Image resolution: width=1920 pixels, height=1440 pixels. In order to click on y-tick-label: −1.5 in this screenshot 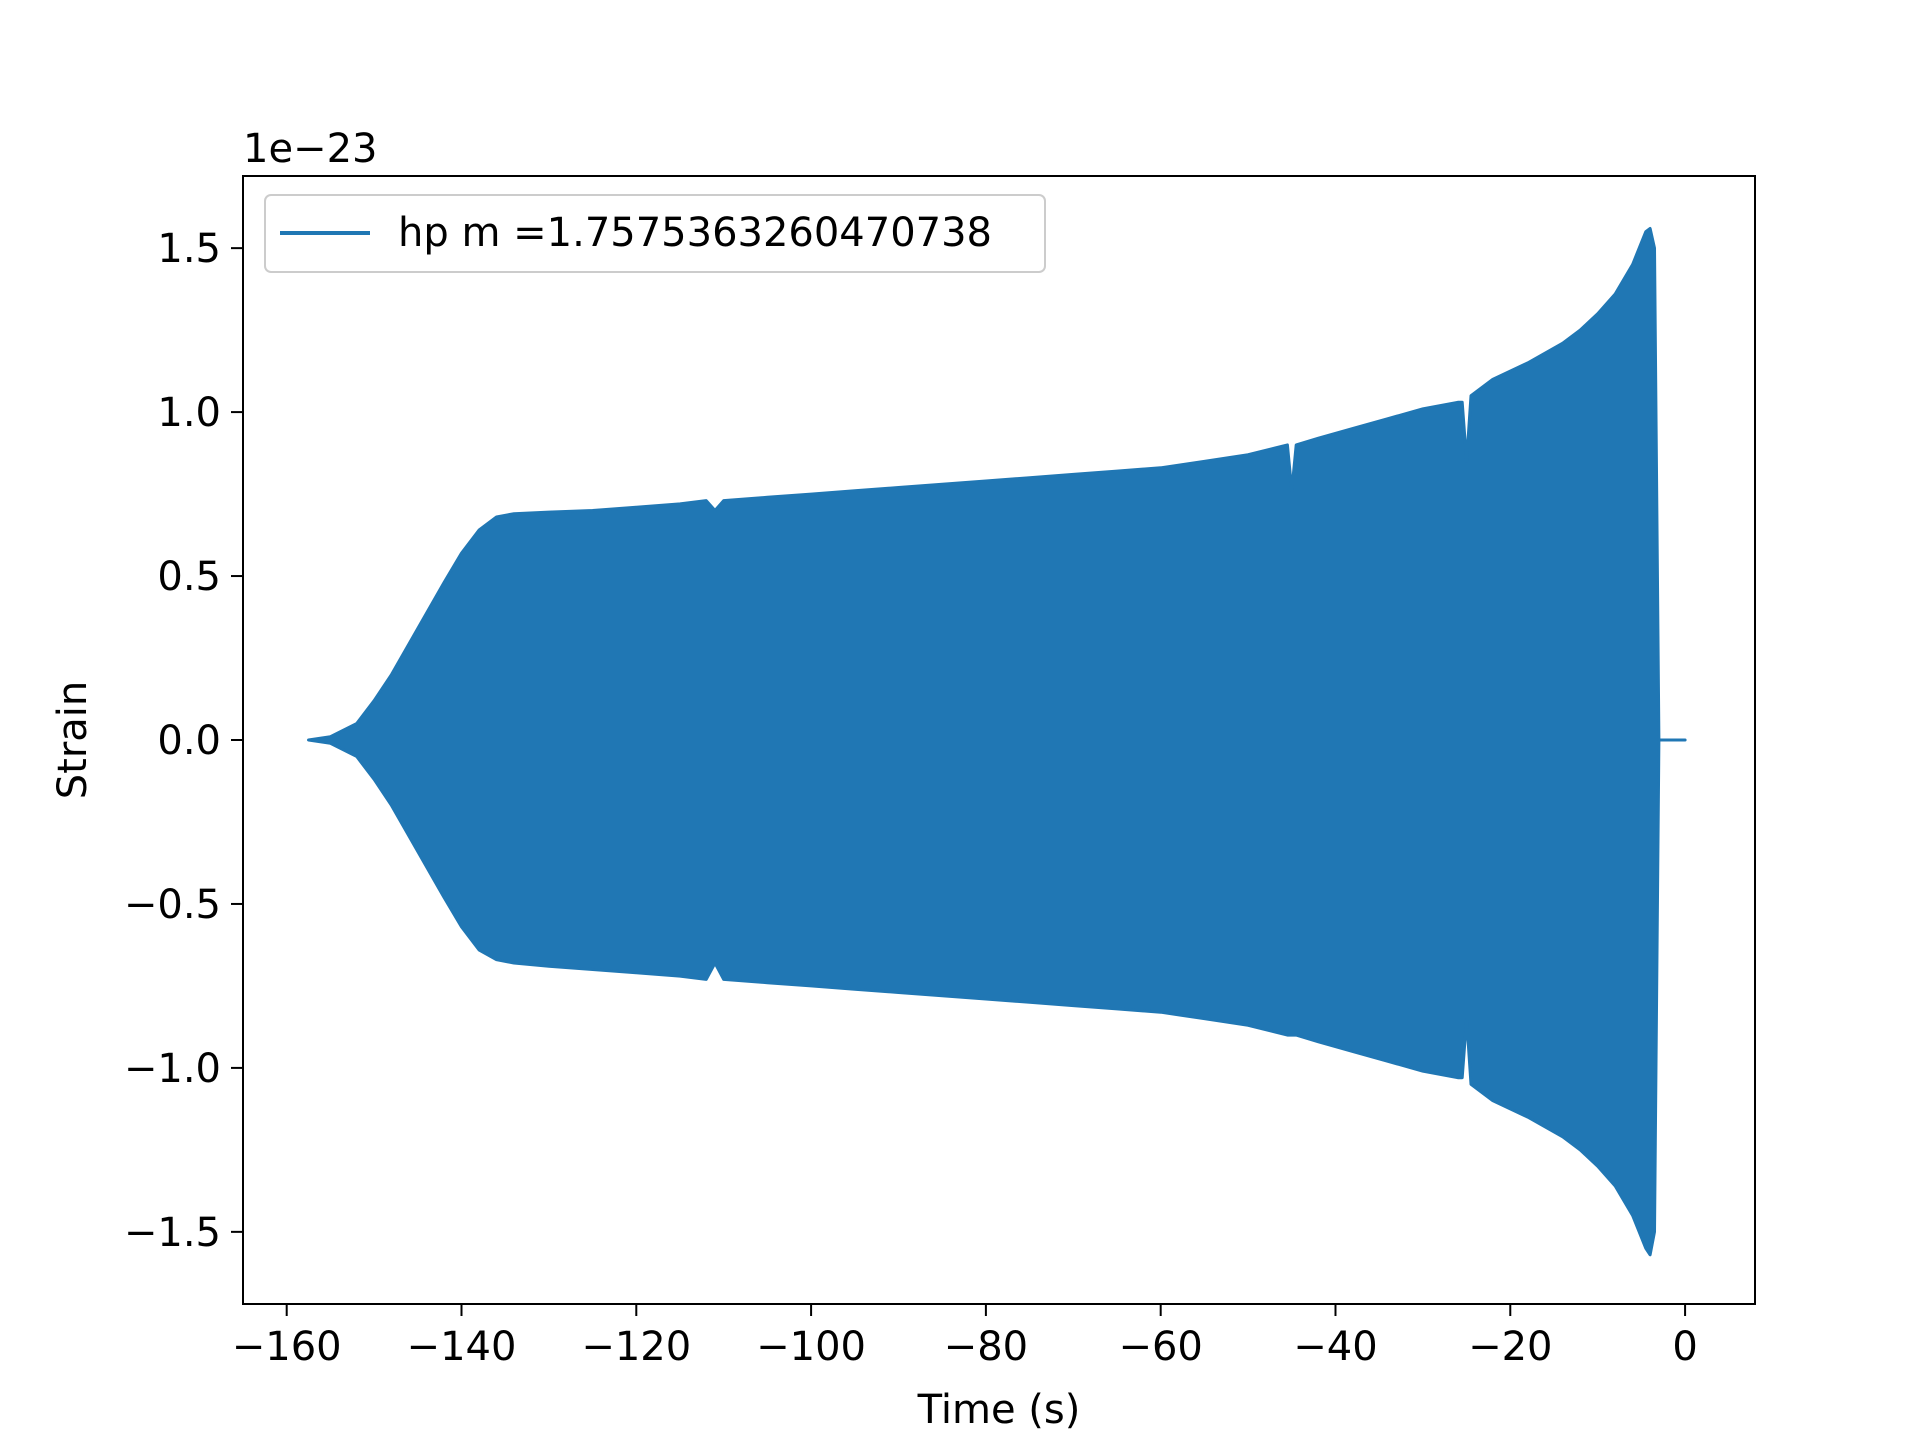, I will do `click(172, 1233)`.